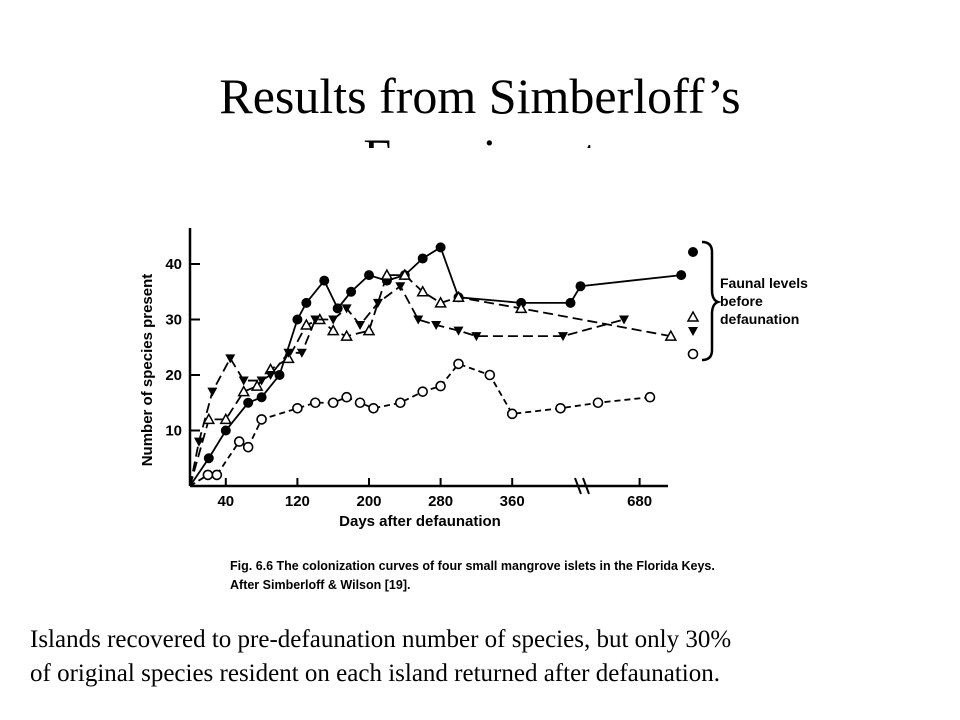 The width and height of the screenshot is (960, 720). I want to click on y-axis-label: Number of species present, so click(147, 370).